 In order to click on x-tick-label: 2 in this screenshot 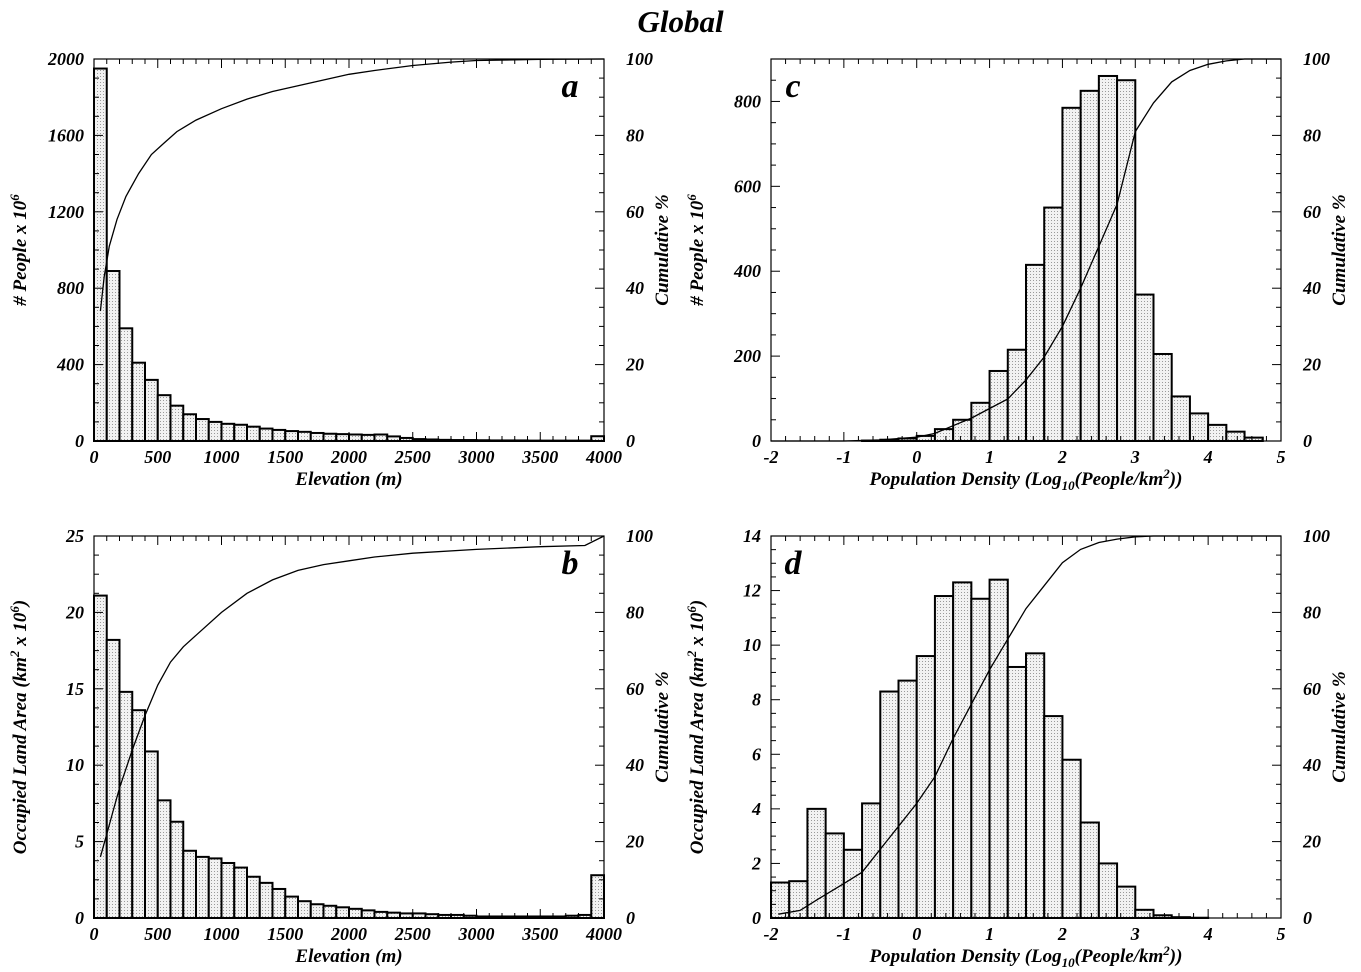, I will do `click(1062, 934)`.